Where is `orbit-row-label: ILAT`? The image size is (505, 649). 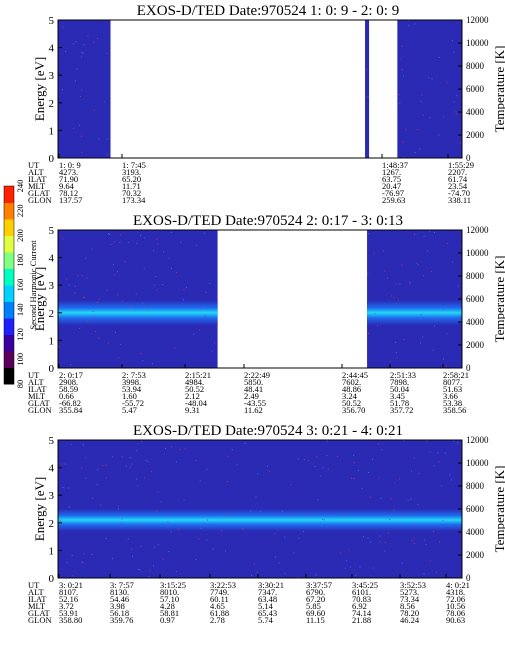 orbit-row-label: ILAT is located at coordinates (37, 179).